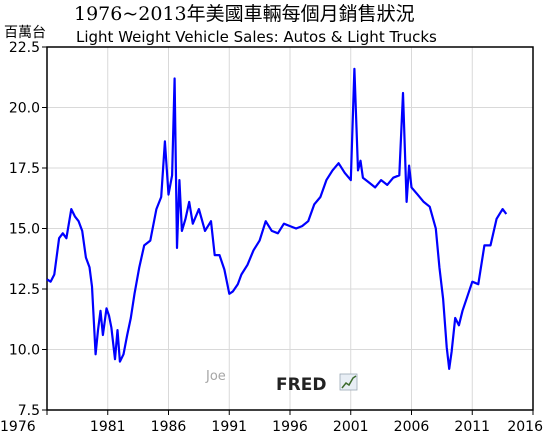  Describe the element at coordinates (24, 290) in the screenshot. I see `y-tick-label: 12.5` at that location.